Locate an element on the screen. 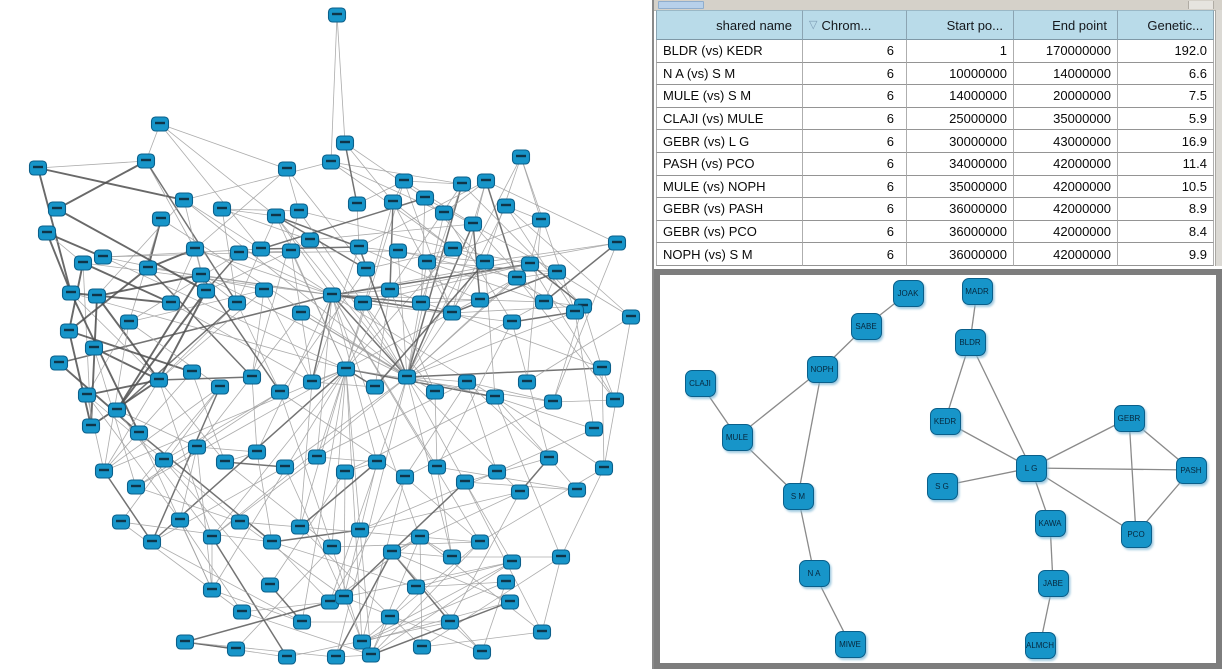 The image size is (1222, 669). table-row: GEBR (vs) PASH 6 36000000 42000000 8.9 is located at coordinates (936, 209).